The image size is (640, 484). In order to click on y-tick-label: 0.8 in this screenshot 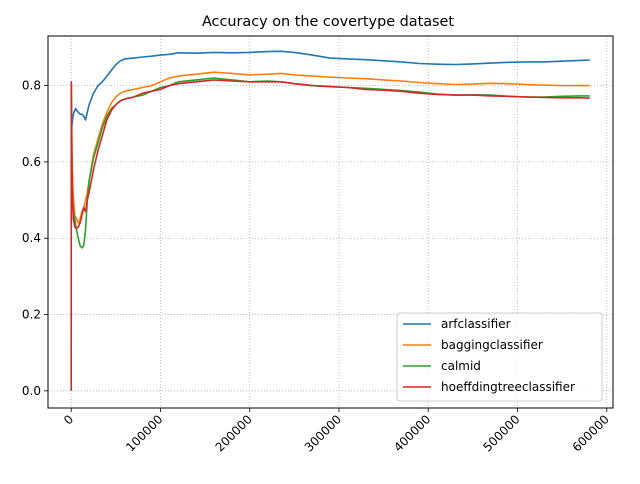, I will do `click(31, 86)`.